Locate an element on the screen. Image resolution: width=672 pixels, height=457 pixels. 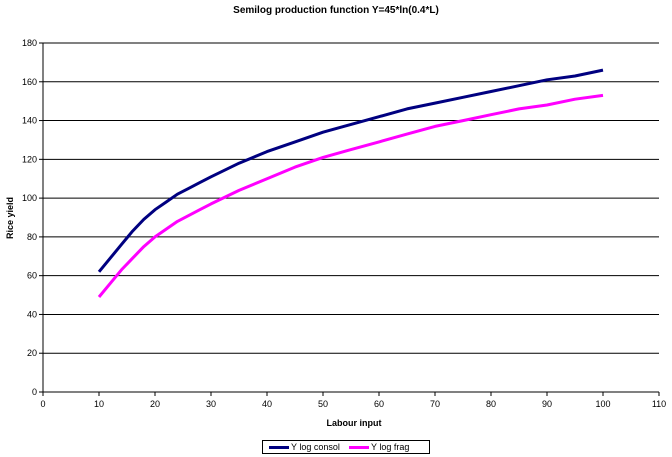
y-tick-label-160: 160 is located at coordinates (29, 82).